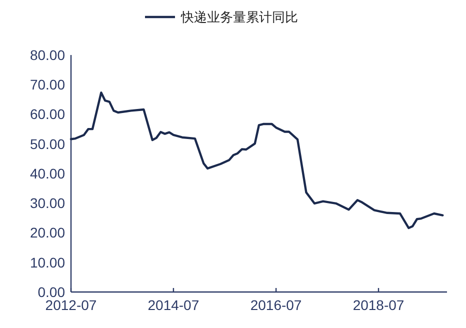 The width and height of the screenshot is (466, 328). What do you see at coordinates (48, 114) in the screenshot?
I see `y-tick-label: 60.00` at bounding box center [48, 114].